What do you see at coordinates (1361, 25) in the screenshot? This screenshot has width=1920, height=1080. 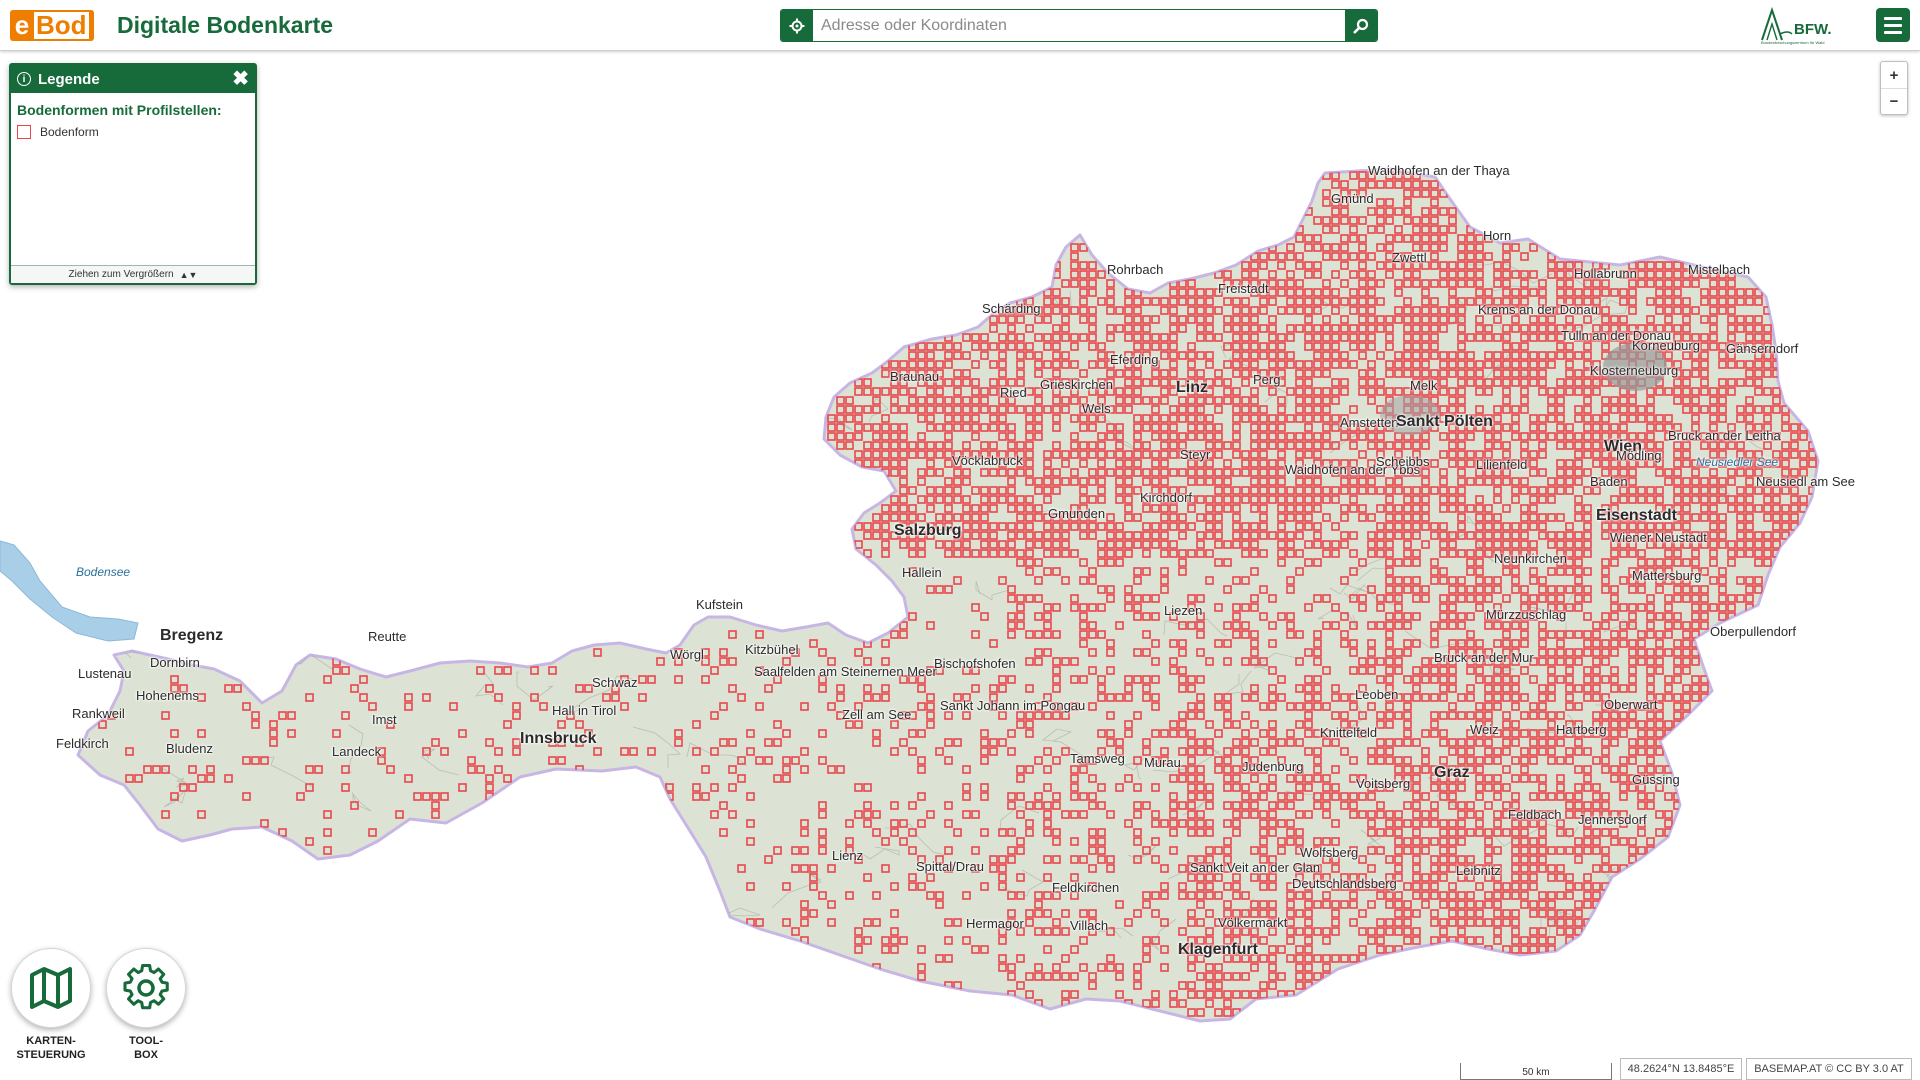 I see `search-button` at bounding box center [1361, 25].